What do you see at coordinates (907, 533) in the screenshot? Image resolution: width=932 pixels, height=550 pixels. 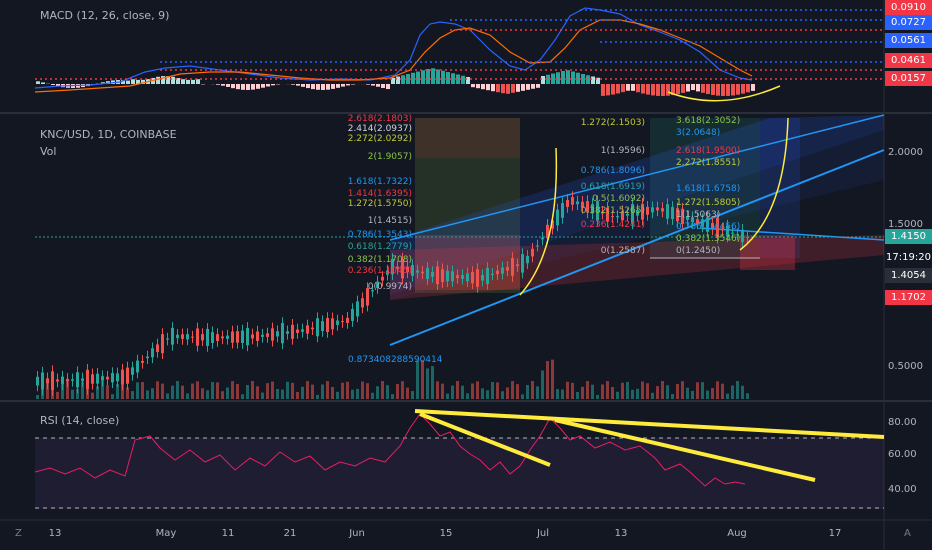 I see `auto-scale-button: A` at bounding box center [907, 533].